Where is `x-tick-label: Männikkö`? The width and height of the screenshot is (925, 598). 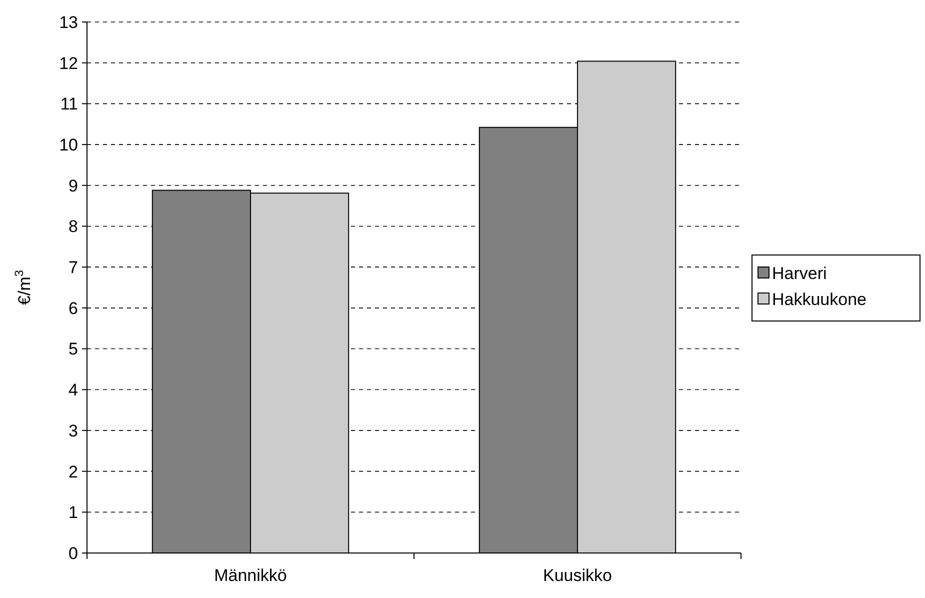
x-tick-label: Männikkö is located at coordinates (250, 575).